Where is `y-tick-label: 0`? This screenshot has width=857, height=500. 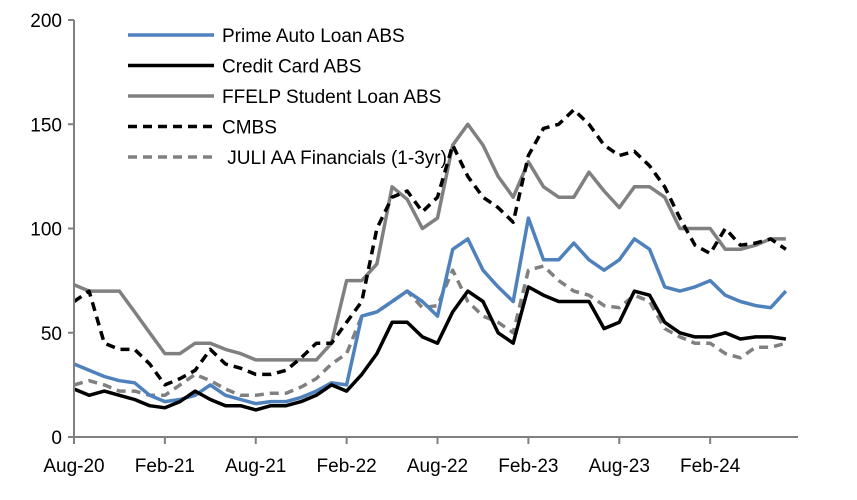
y-tick-label: 0 is located at coordinates (56, 438).